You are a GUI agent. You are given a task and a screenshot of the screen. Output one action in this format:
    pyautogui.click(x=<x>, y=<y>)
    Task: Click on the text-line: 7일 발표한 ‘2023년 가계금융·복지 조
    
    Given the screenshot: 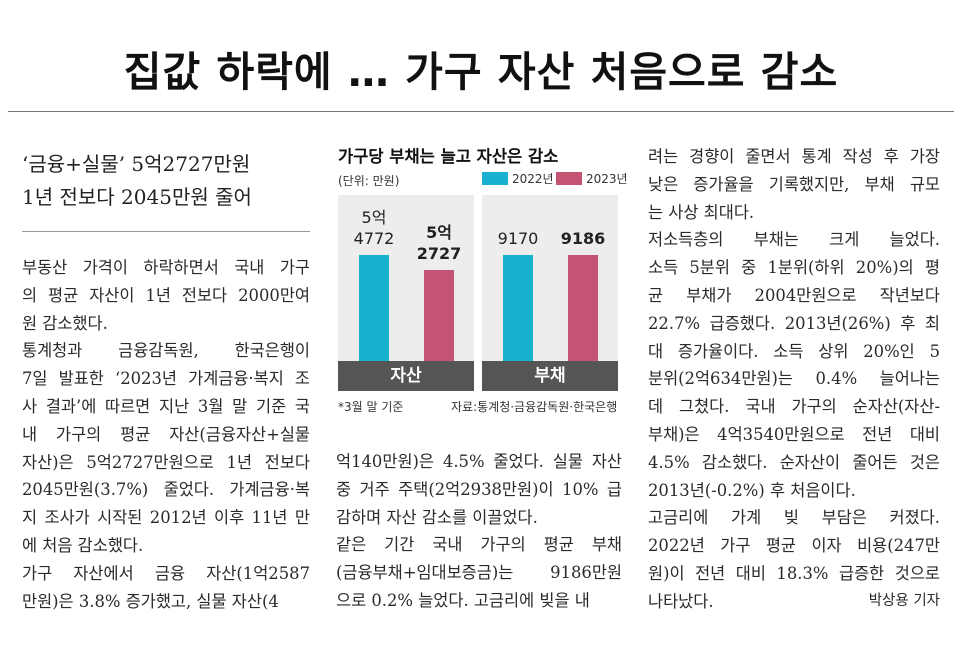 What is the action you would take?
    pyautogui.click(x=166, y=379)
    